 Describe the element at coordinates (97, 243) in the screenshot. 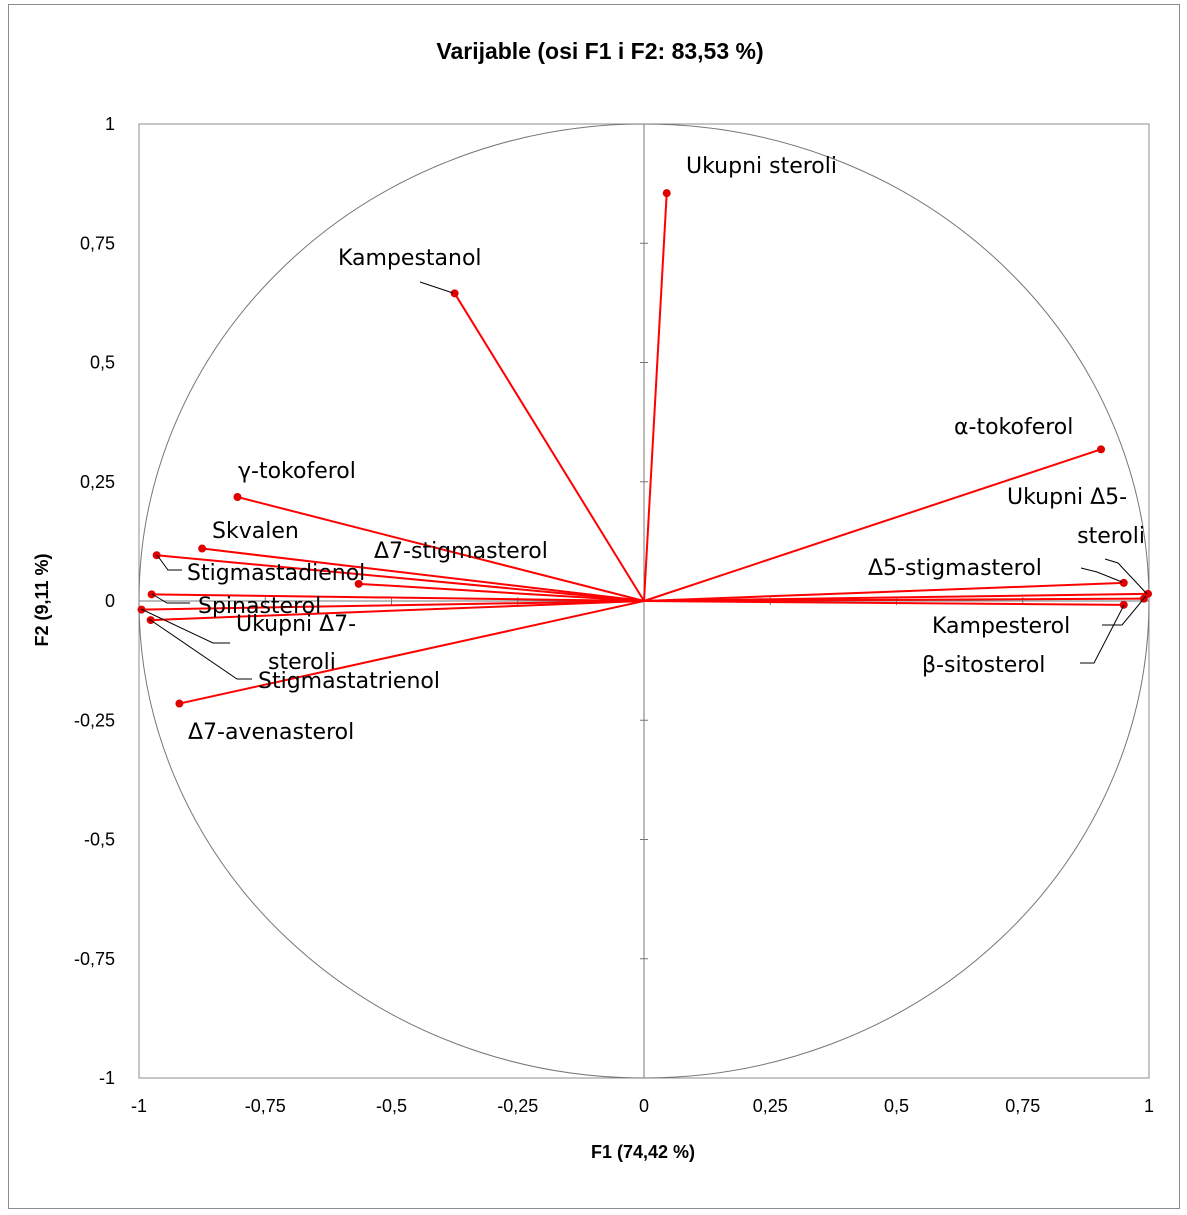

I see `y-tick-label: 0,75` at that location.